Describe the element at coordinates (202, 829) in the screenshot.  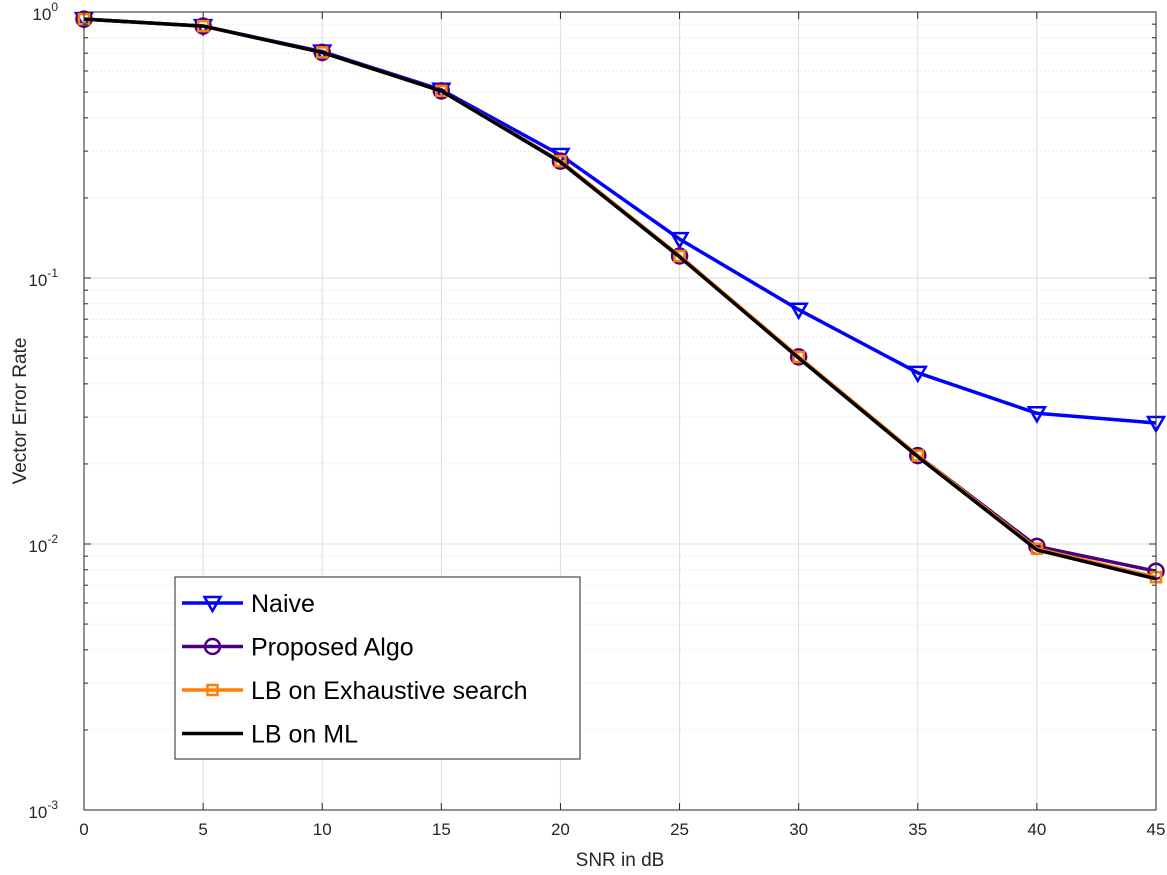
I see `x-tick-label: 5` at that location.